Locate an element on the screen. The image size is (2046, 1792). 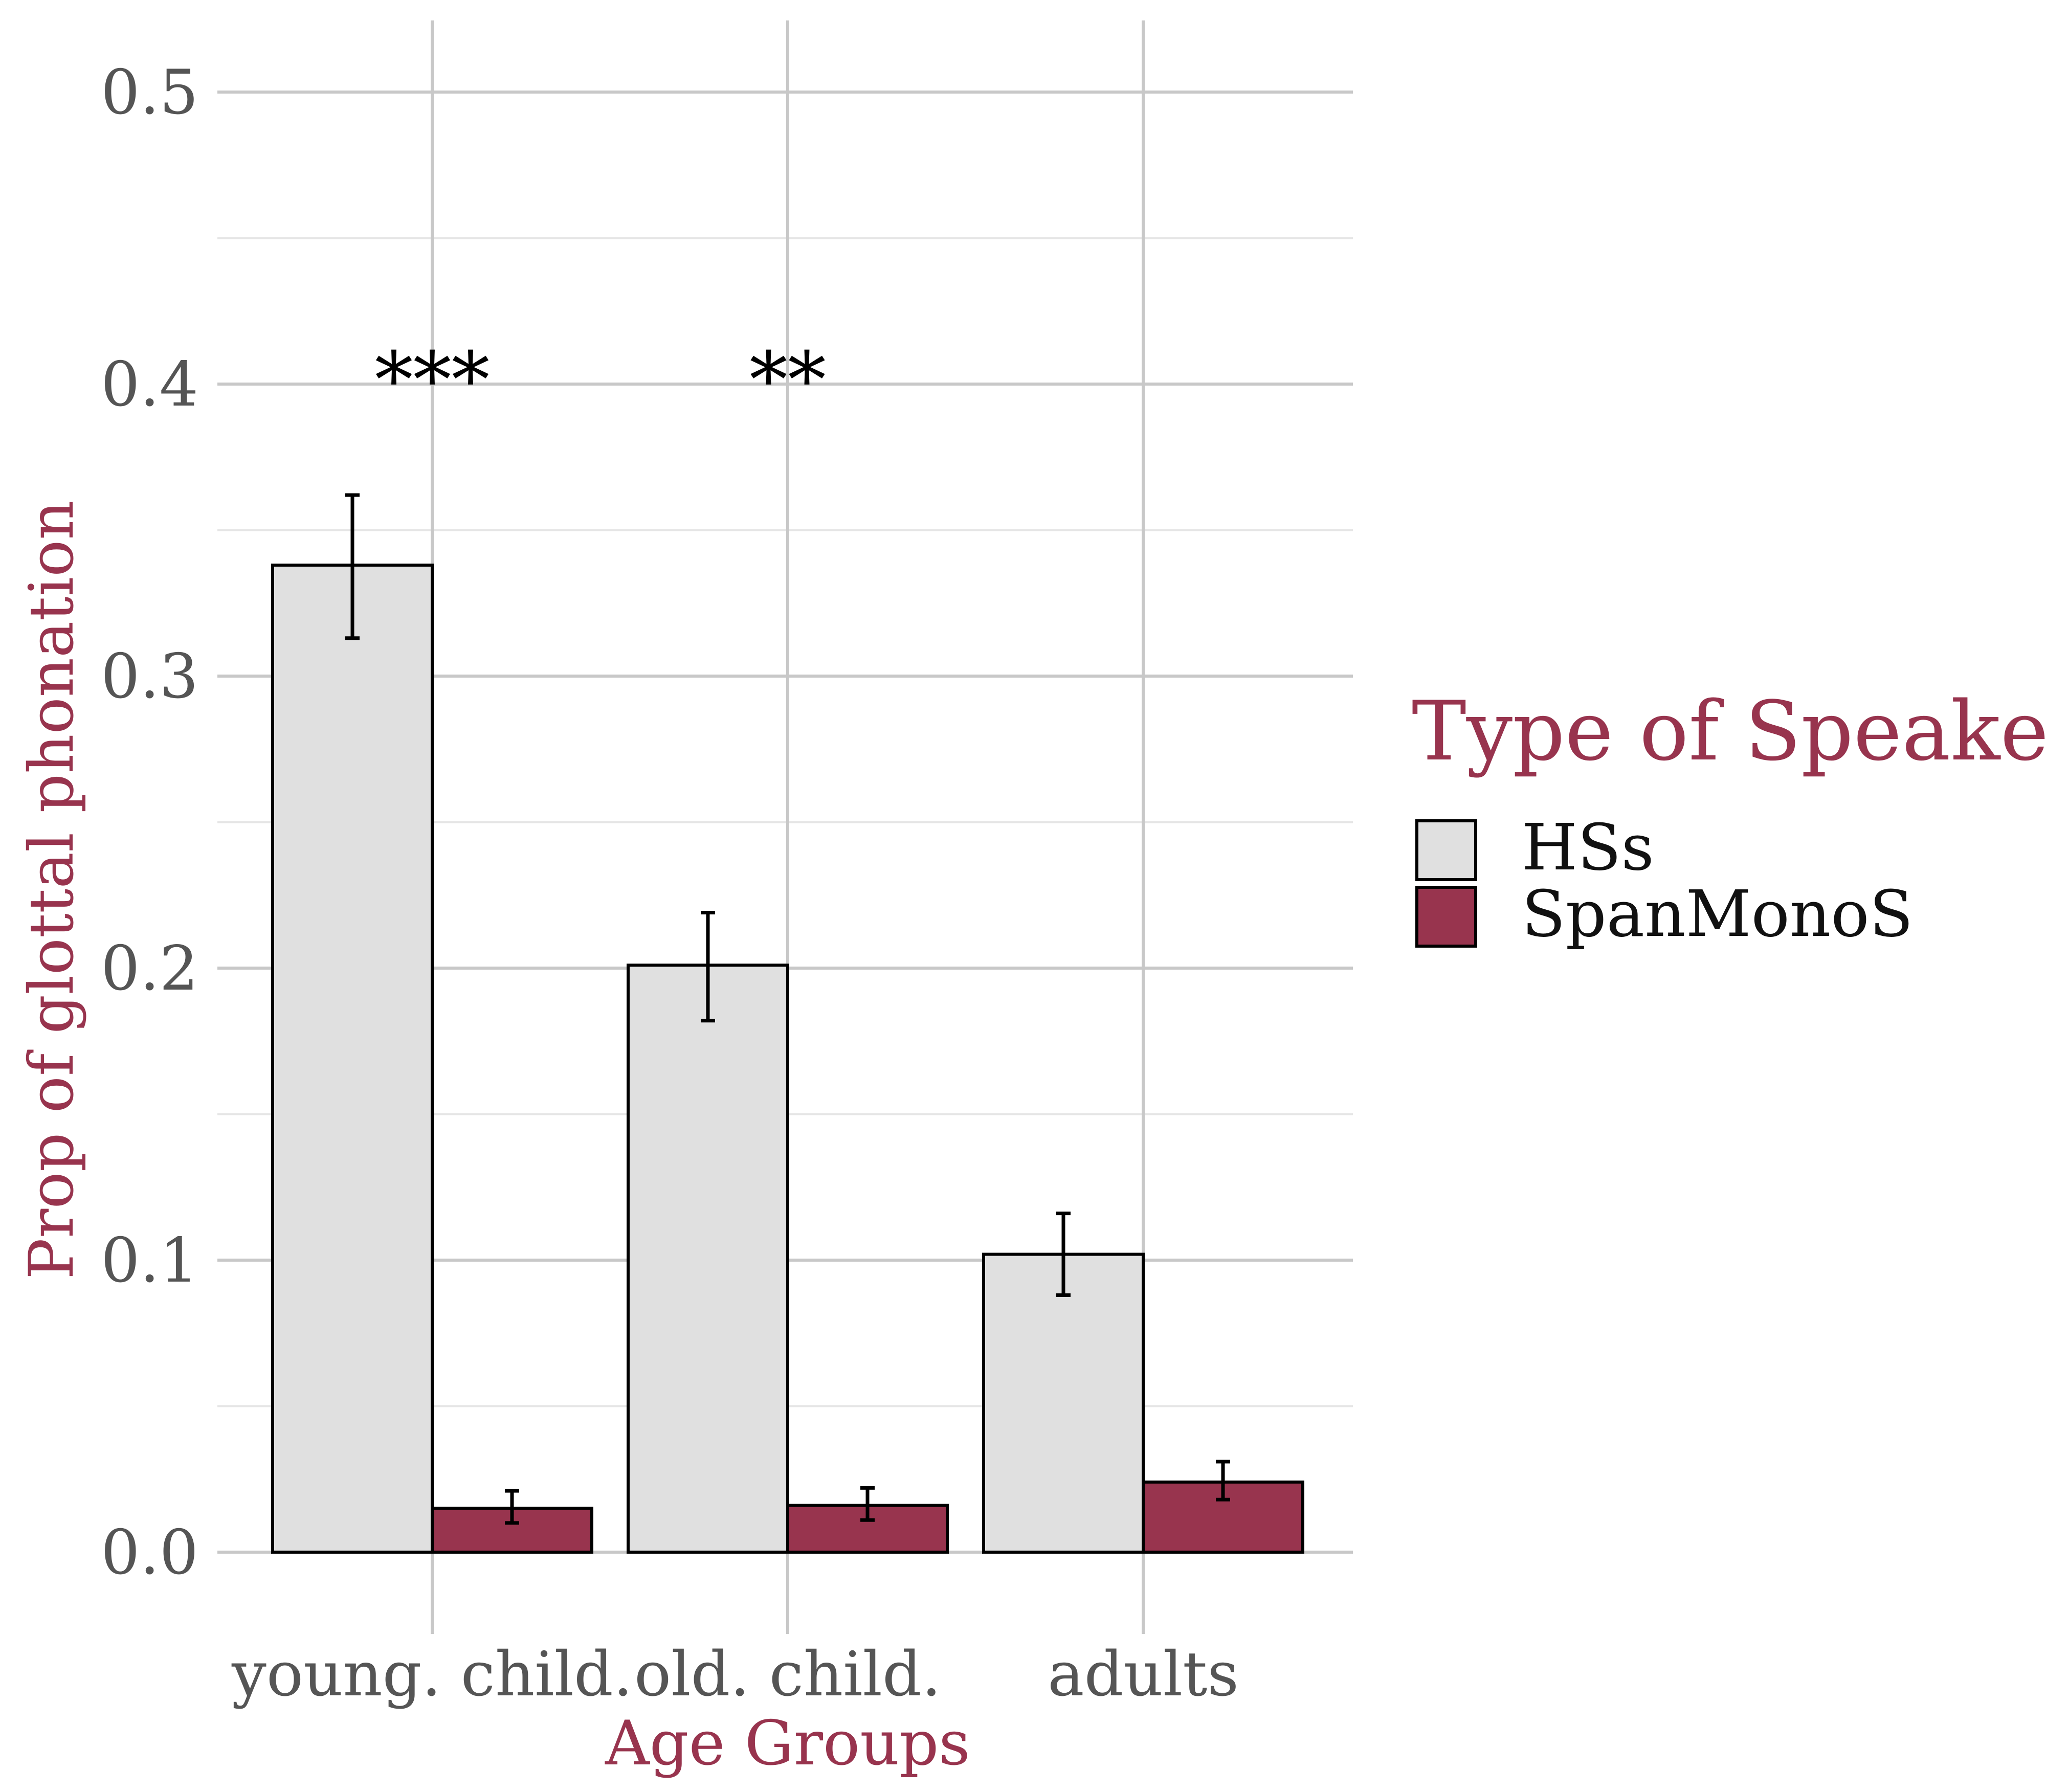
x-axis-label: Age Groups is located at coordinates (787, 1743).